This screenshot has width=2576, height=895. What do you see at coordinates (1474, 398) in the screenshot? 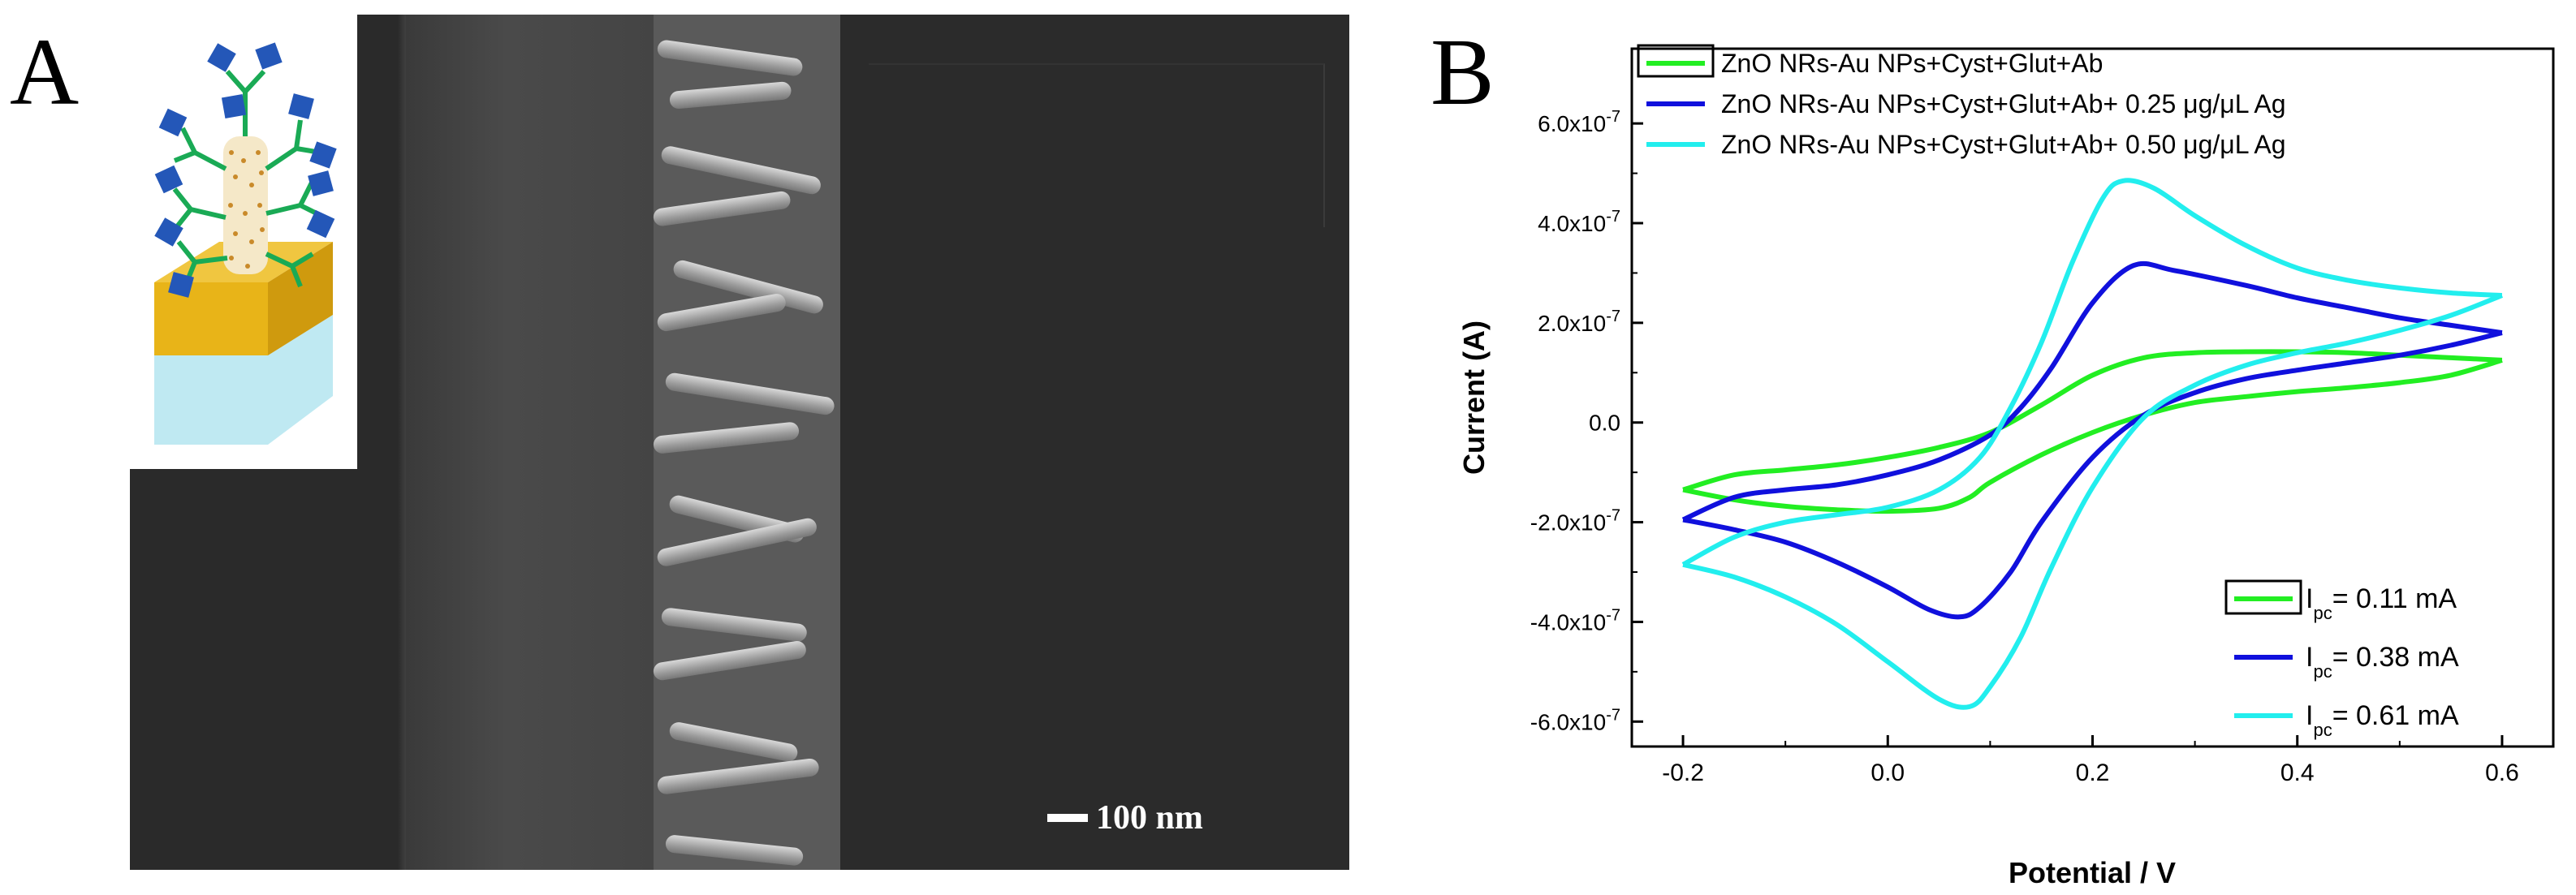
I see `y-axis-label: Current (A)` at bounding box center [1474, 398].